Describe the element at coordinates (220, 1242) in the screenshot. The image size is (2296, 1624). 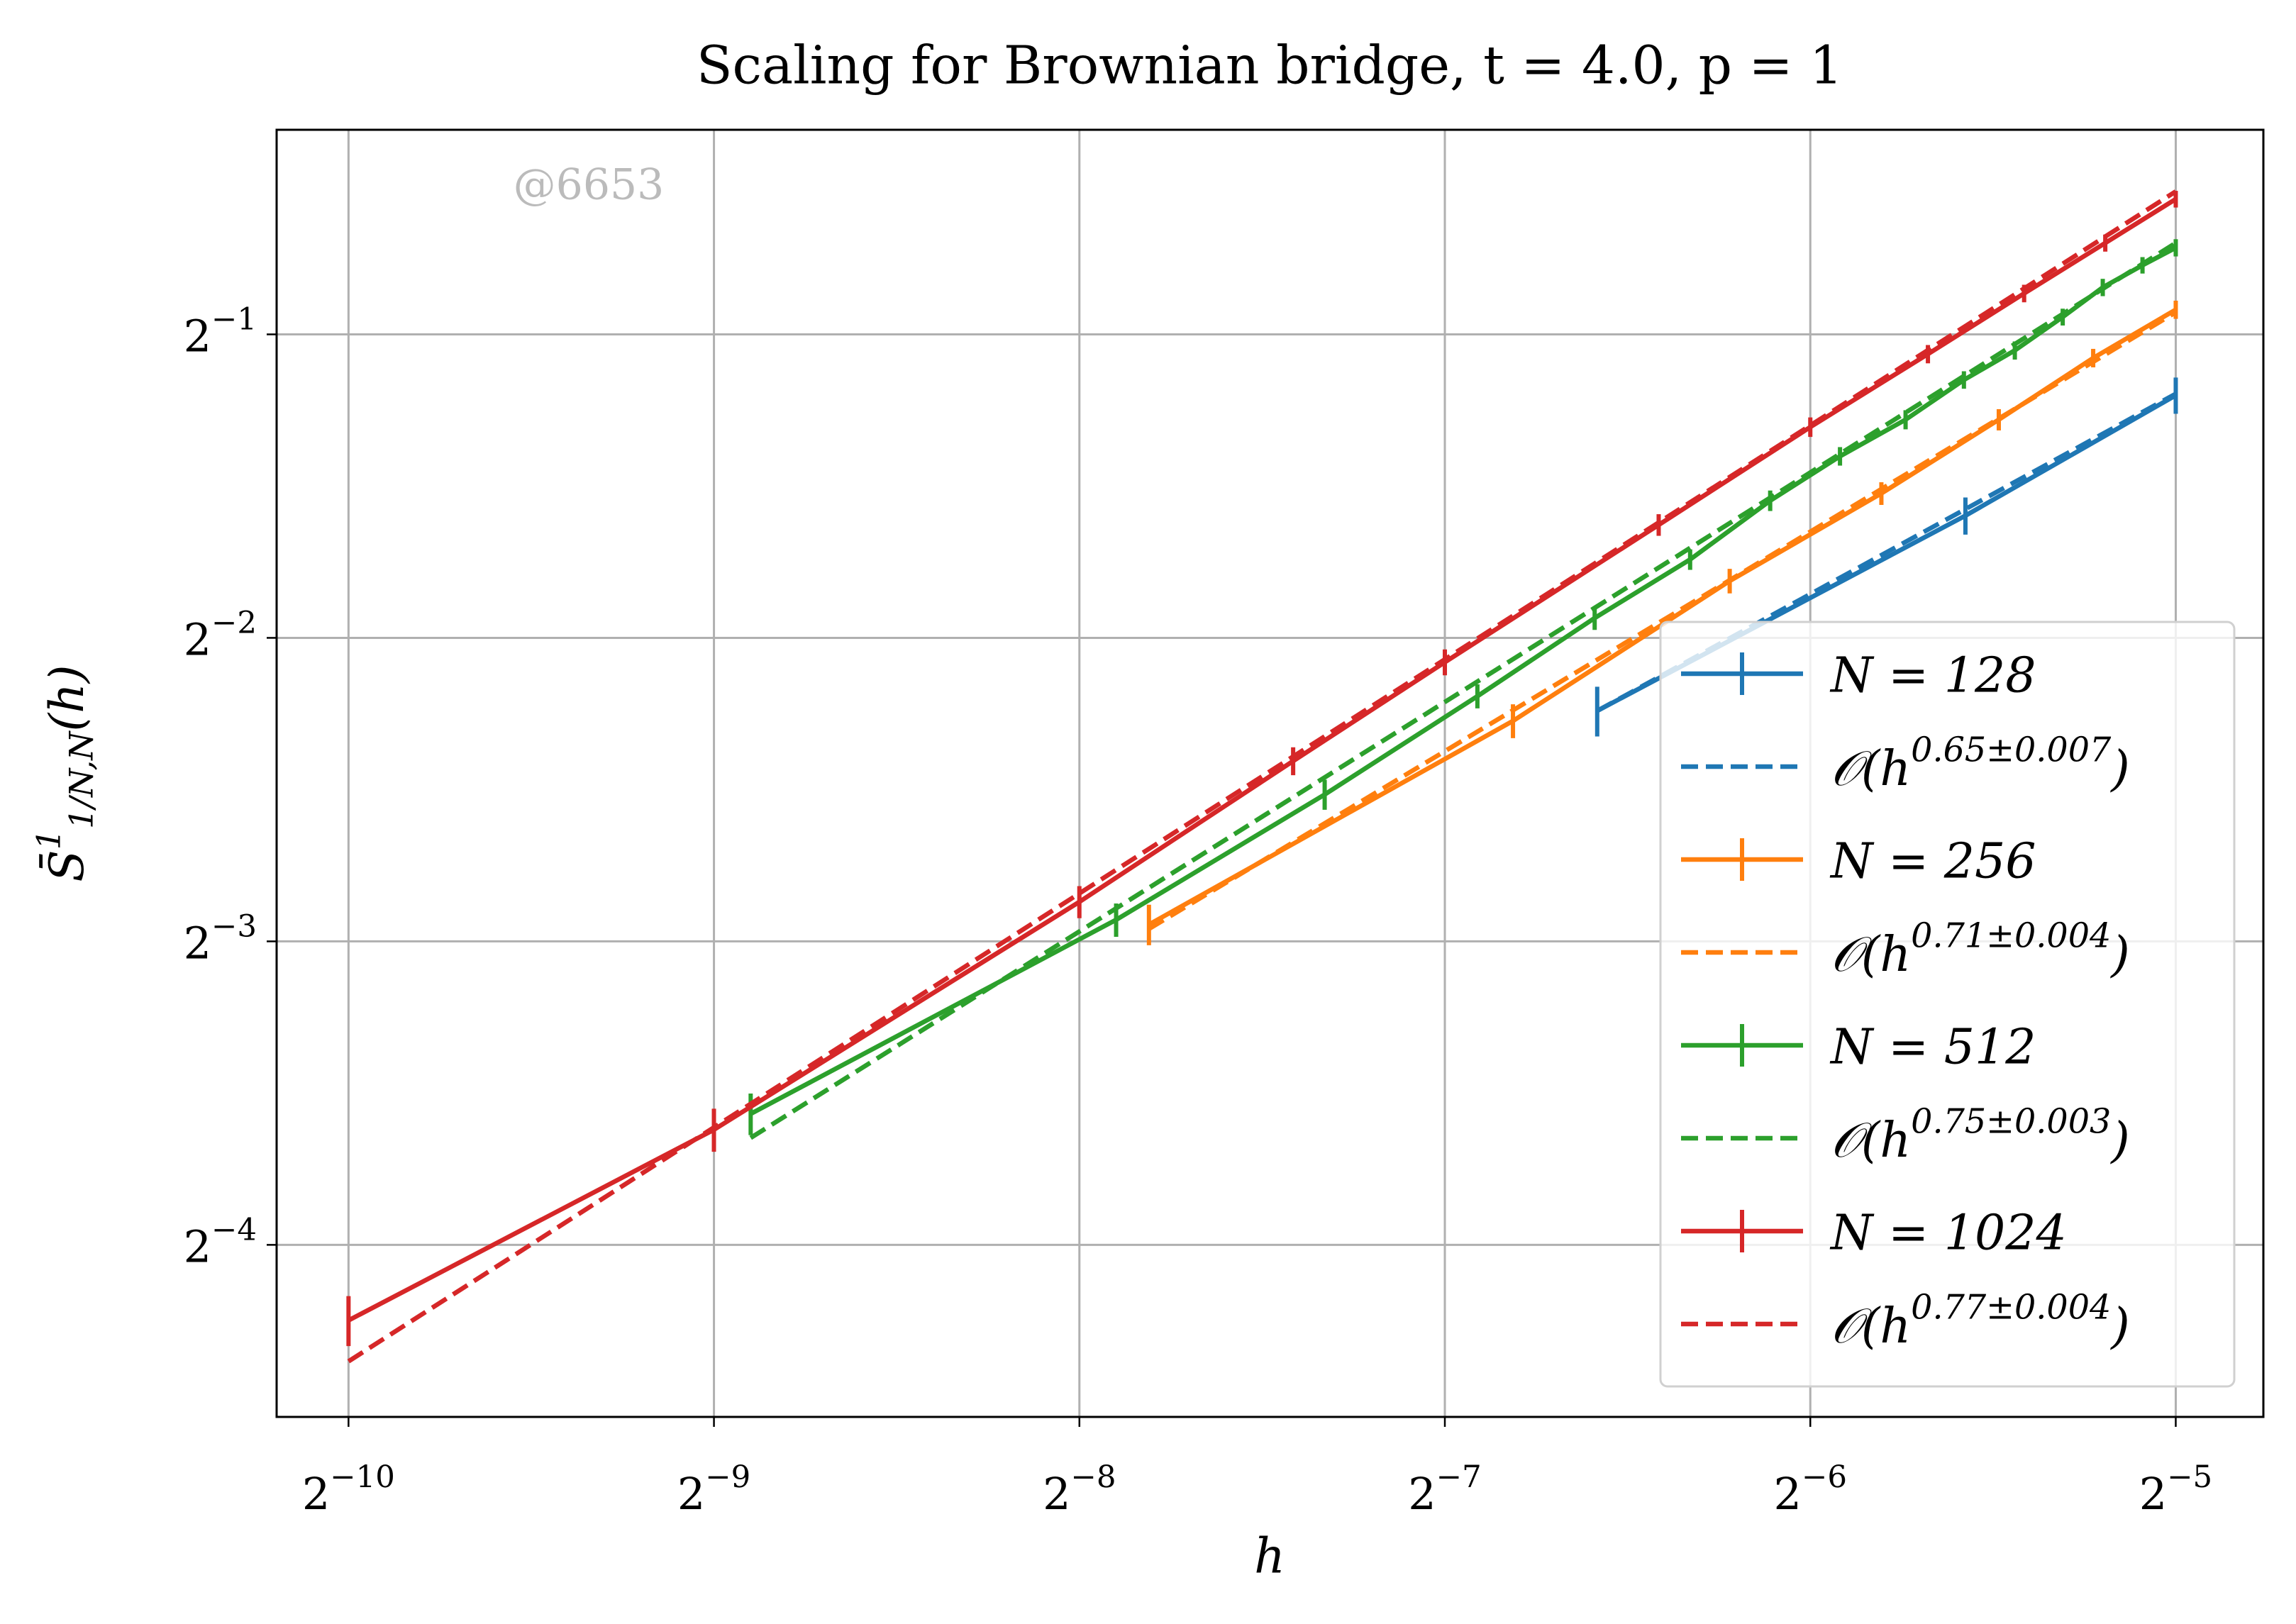
I see `y-tick-label: 2−4` at that location.